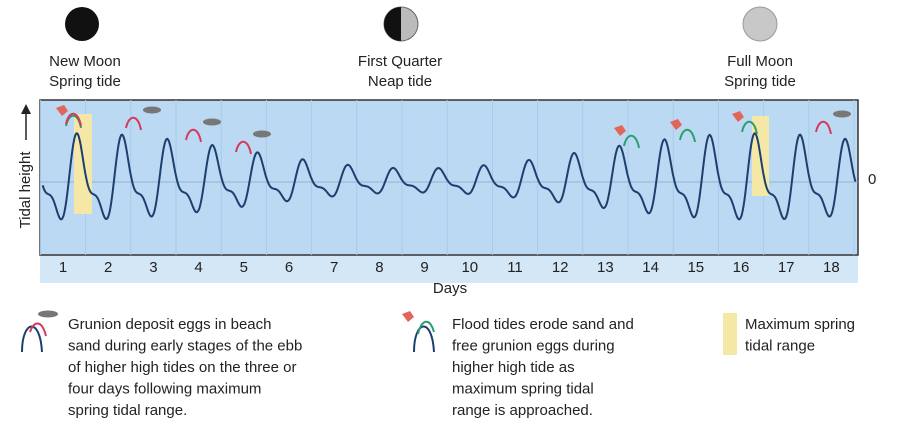  What do you see at coordinates (153, 267) in the screenshot?
I see `x-tick-label: 3` at bounding box center [153, 267].